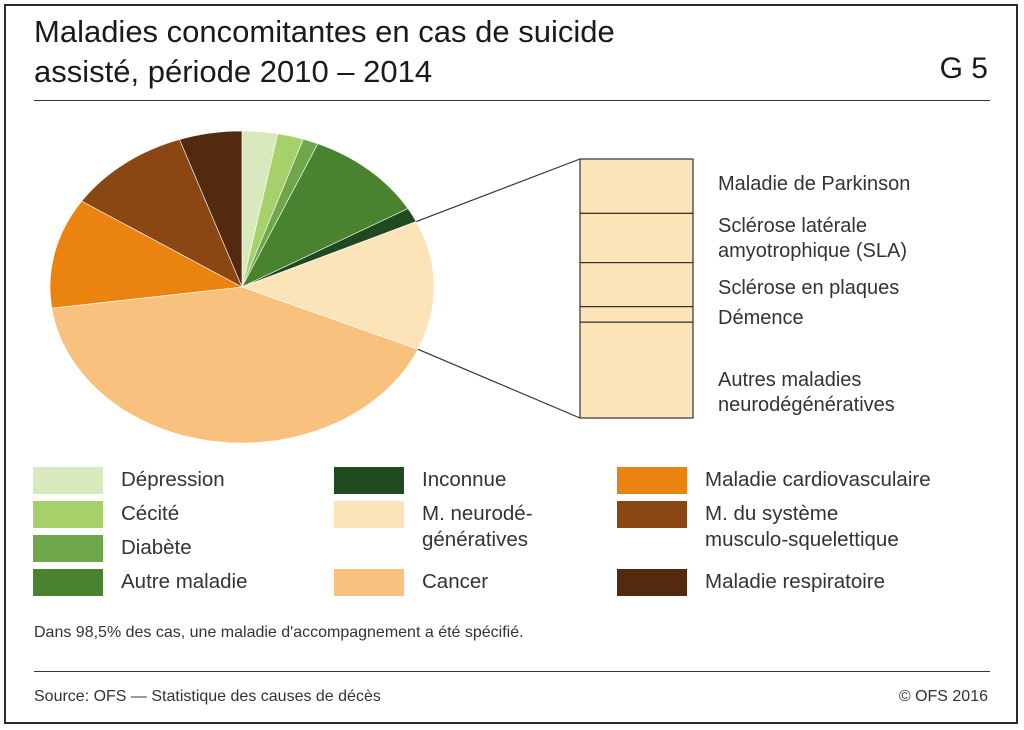 The width and height of the screenshot is (1024, 730). What do you see at coordinates (235, 365) in the screenshot?
I see `pie-slice-cancer` at bounding box center [235, 365].